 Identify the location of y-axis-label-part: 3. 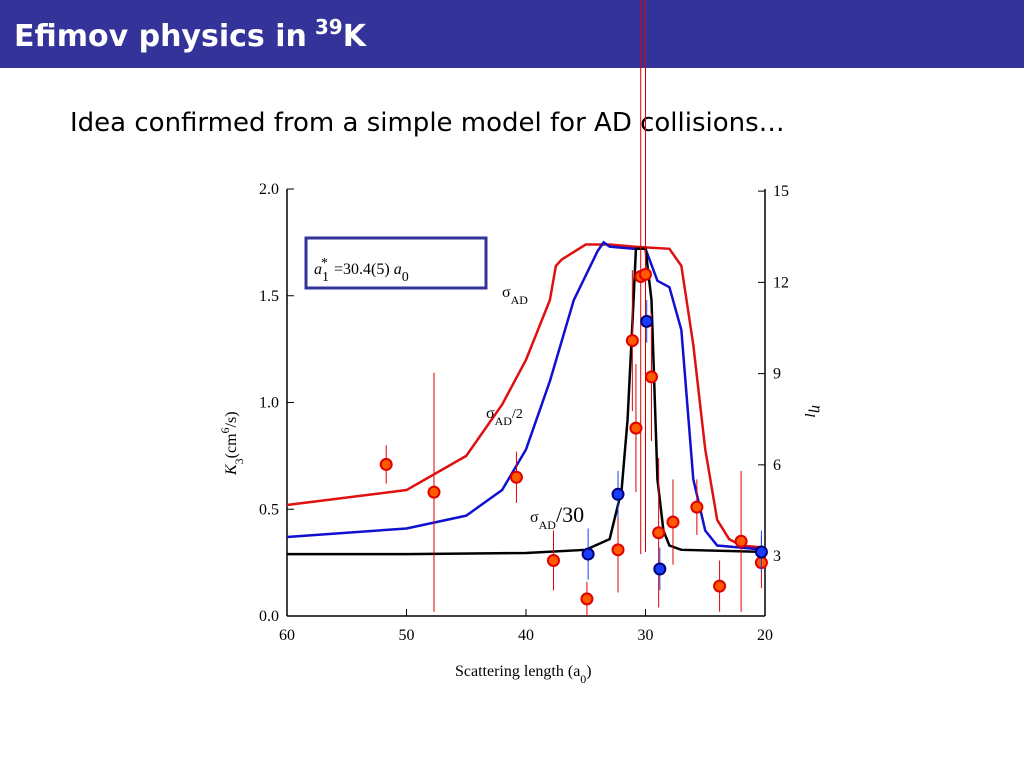
(239, 461).